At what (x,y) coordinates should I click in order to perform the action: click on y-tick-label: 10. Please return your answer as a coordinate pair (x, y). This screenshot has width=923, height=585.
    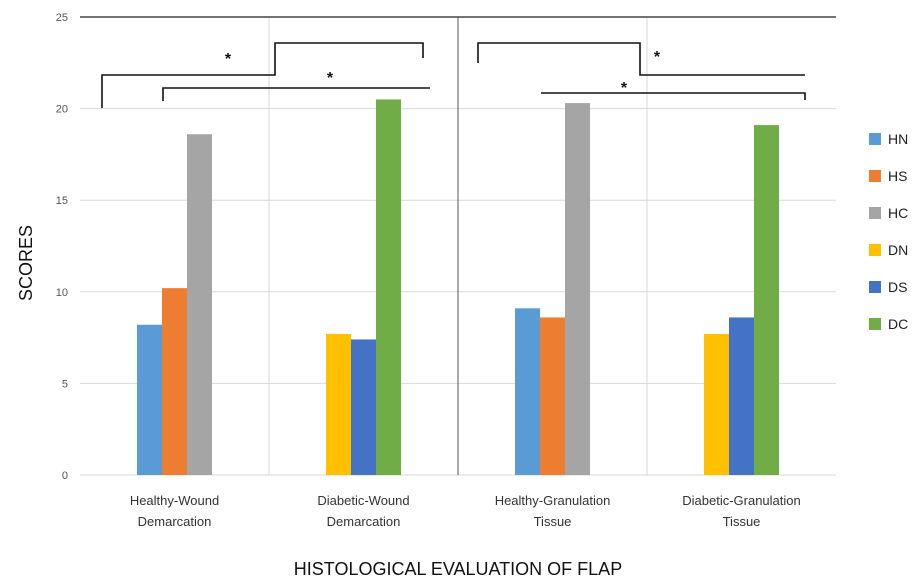
    Looking at the image, I should click on (62, 293).